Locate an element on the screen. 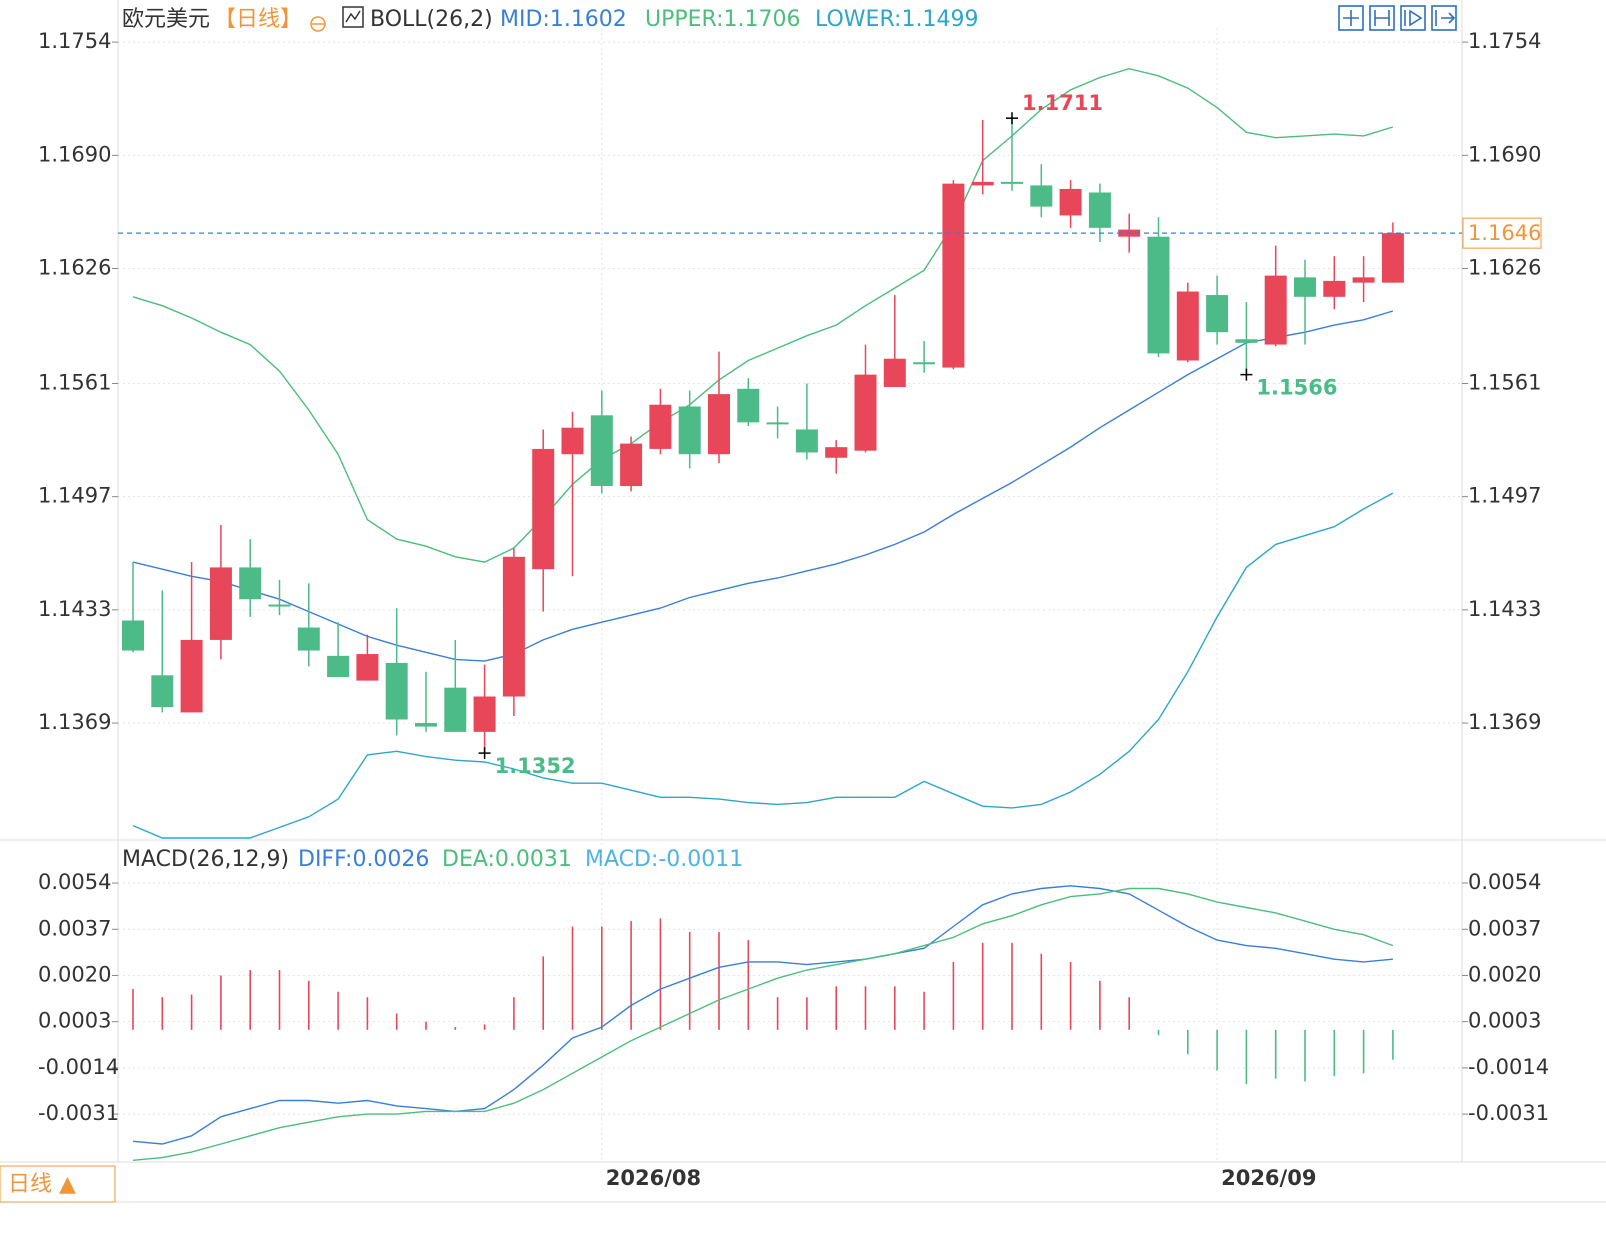 The width and height of the screenshot is (1606, 1234). legend-dea: DEA:0.0031 is located at coordinates (507, 859).